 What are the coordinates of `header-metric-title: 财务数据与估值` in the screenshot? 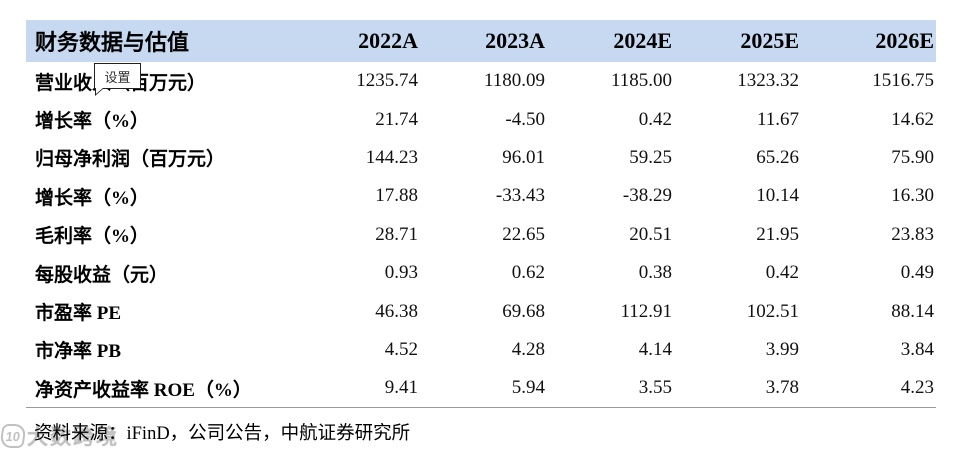 It's located at (112, 42).